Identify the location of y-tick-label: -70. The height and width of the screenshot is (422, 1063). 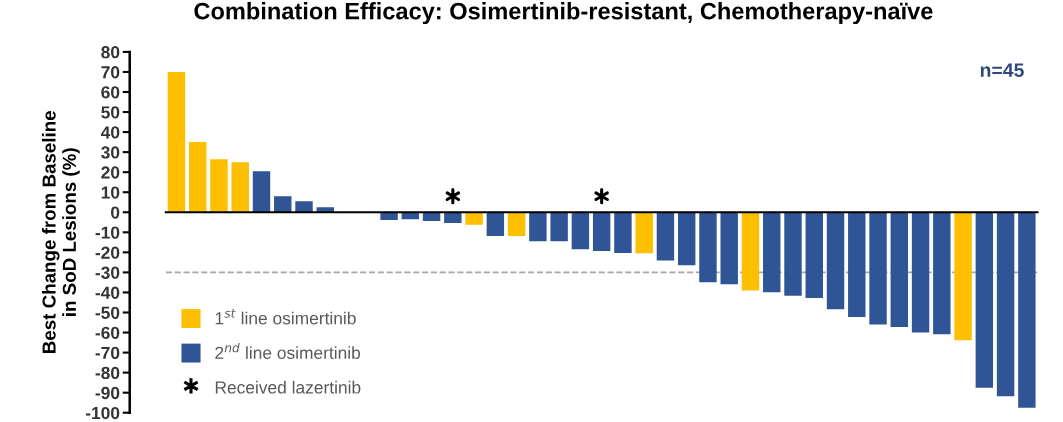
(107, 353).